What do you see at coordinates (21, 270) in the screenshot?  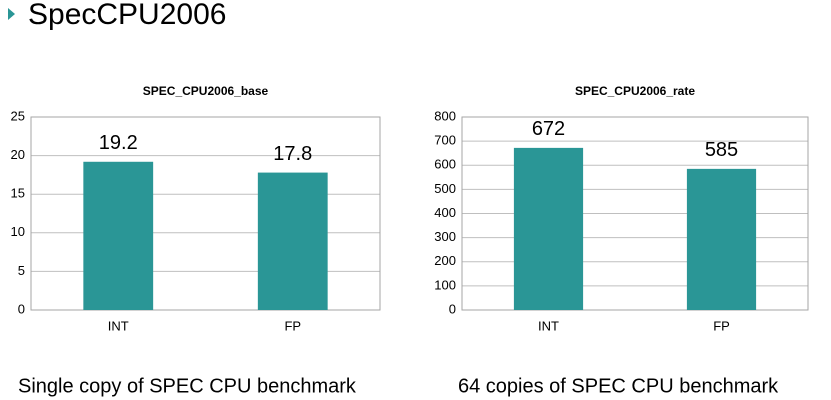 I see `y-tick-label: 5` at bounding box center [21, 270].